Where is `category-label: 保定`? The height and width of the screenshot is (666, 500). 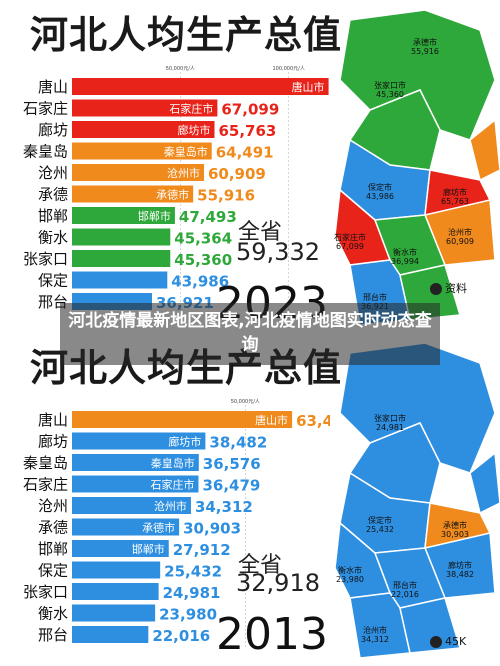
category-label: 保定 is located at coordinates (53, 281).